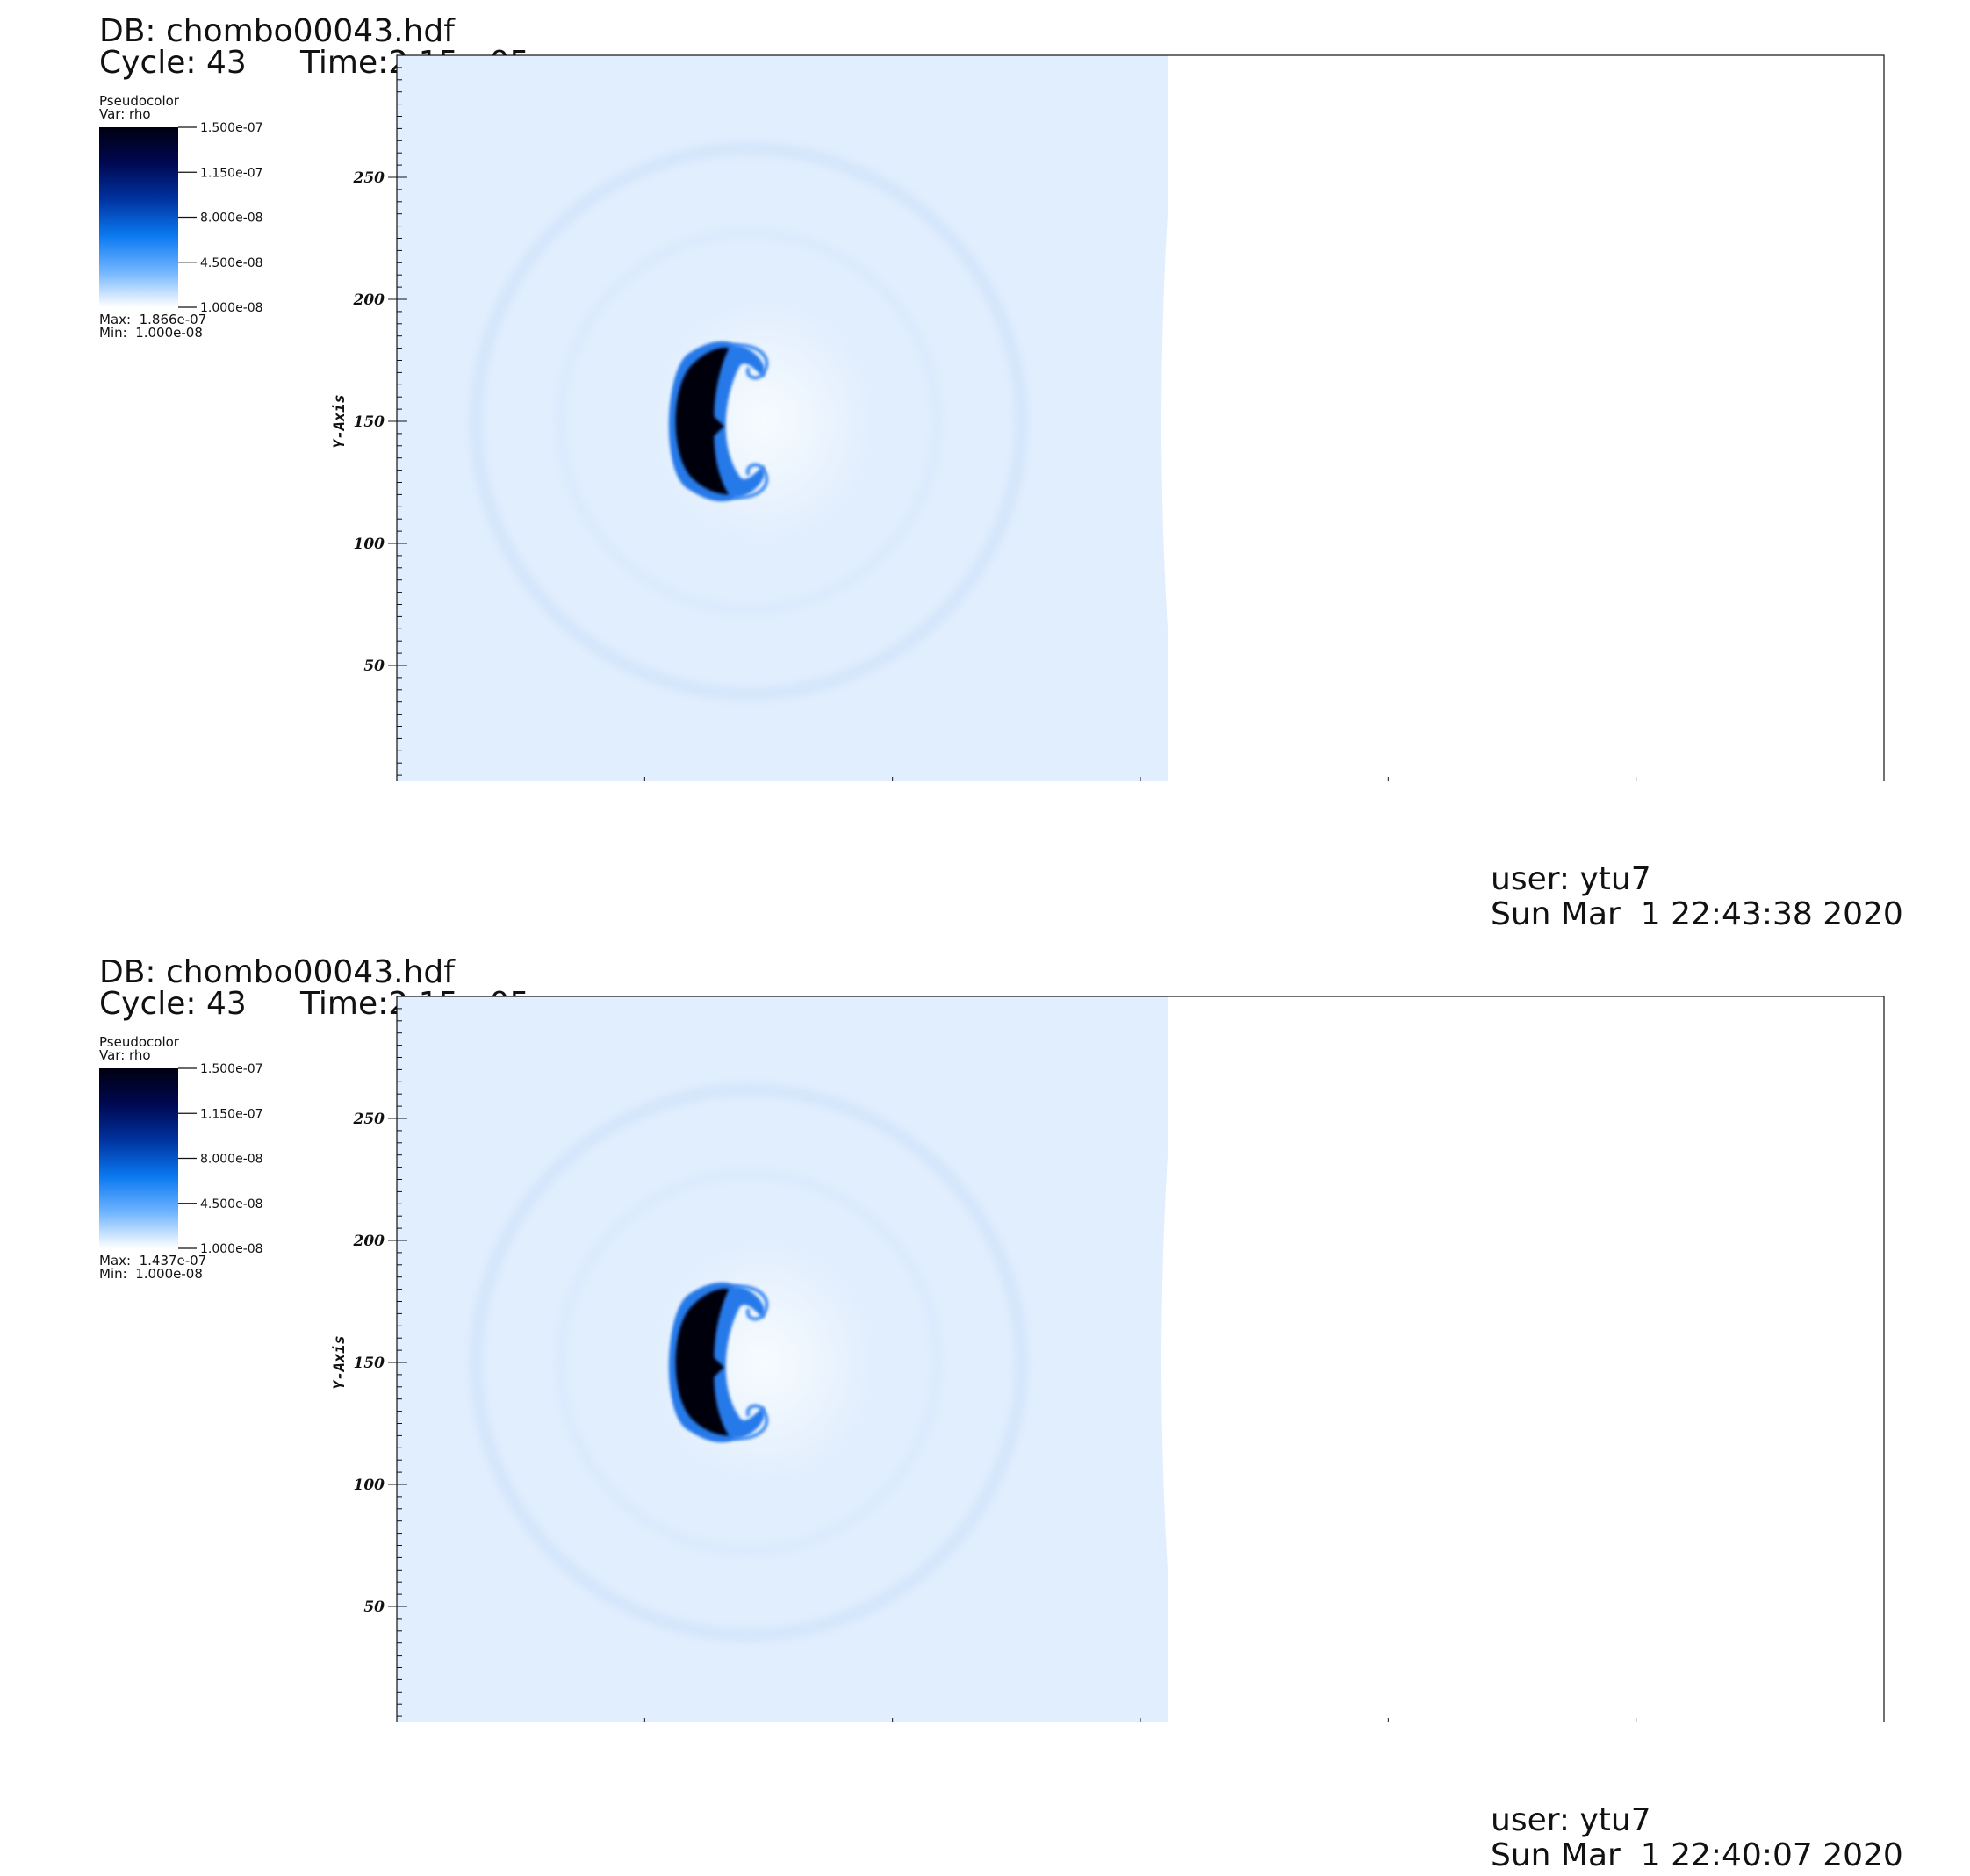 The height and width of the screenshot is (1876, 1970). I want to click on legend-max: Max: 1.437e-07, so click(153, 1261).